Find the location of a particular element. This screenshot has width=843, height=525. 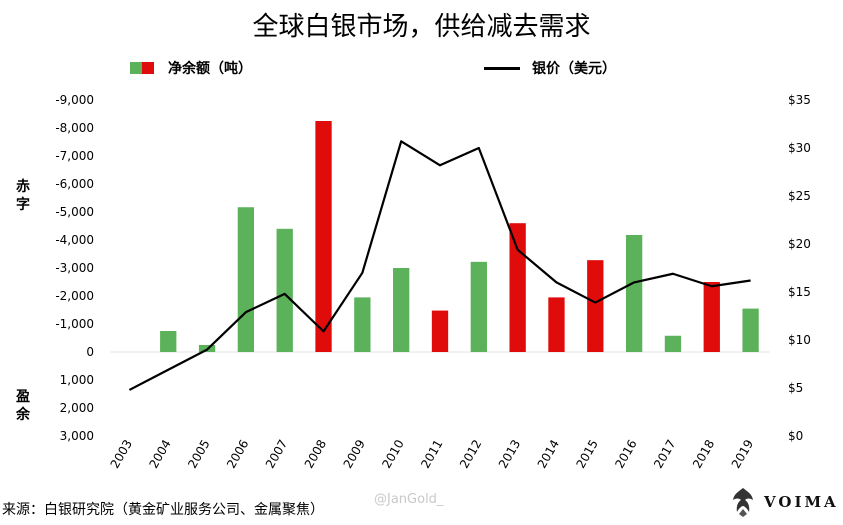

x-tick-label: 2004 is located at coordinates (159, 453).